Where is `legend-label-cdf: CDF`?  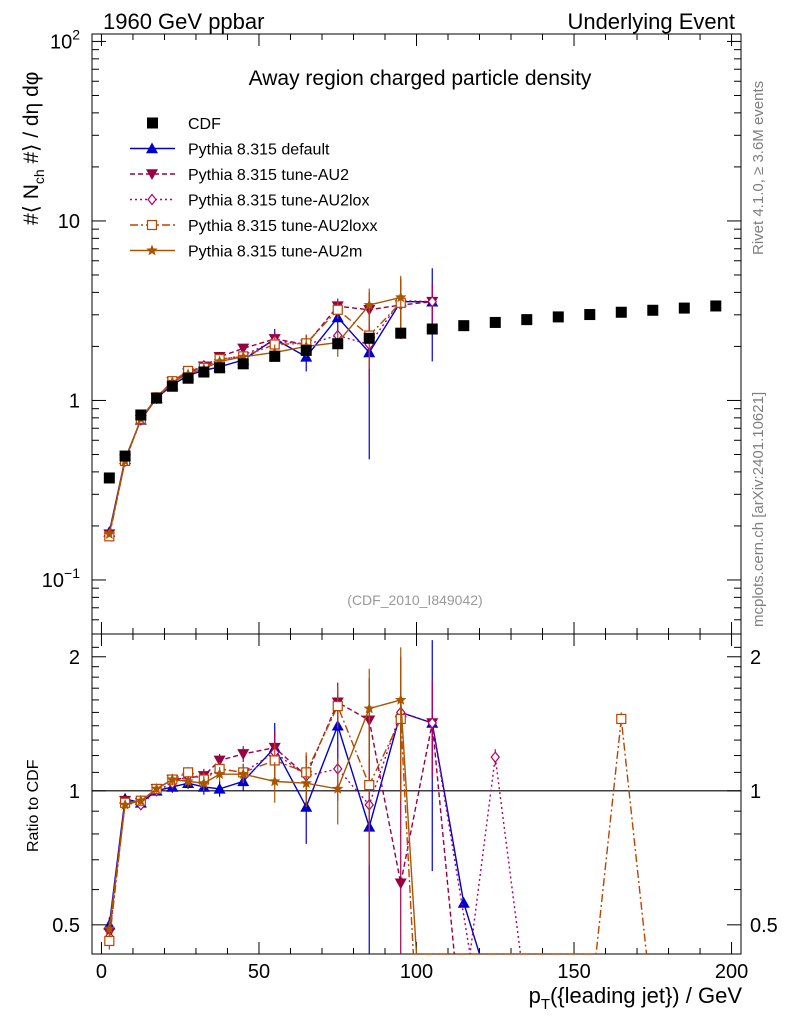 legend-label-cdf: CDF is located at coordinates (204, 124).